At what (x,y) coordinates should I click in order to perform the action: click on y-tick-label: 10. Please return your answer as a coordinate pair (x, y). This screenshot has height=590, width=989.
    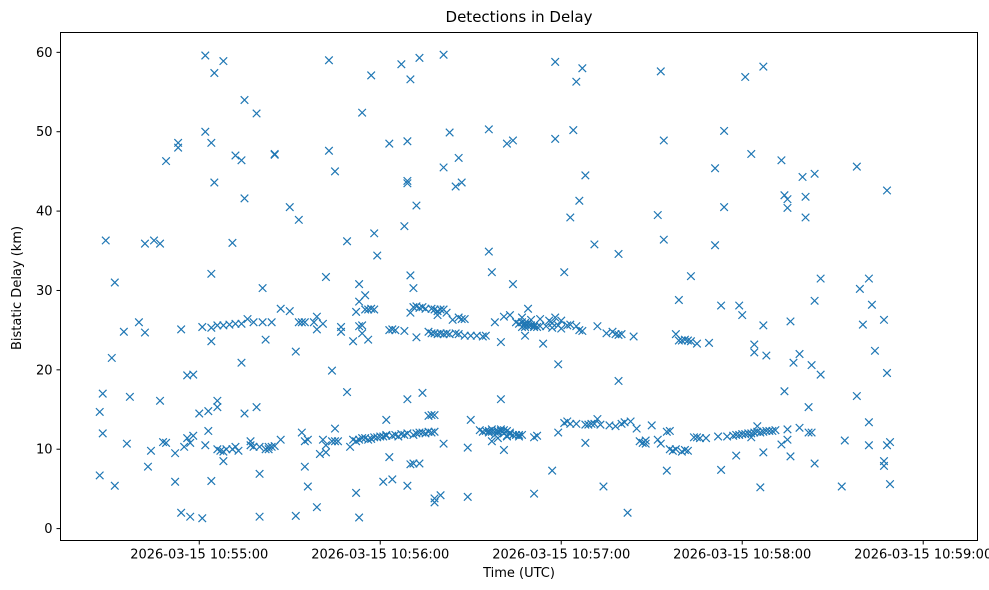
    Looking at the image, I should click on (44, 450).